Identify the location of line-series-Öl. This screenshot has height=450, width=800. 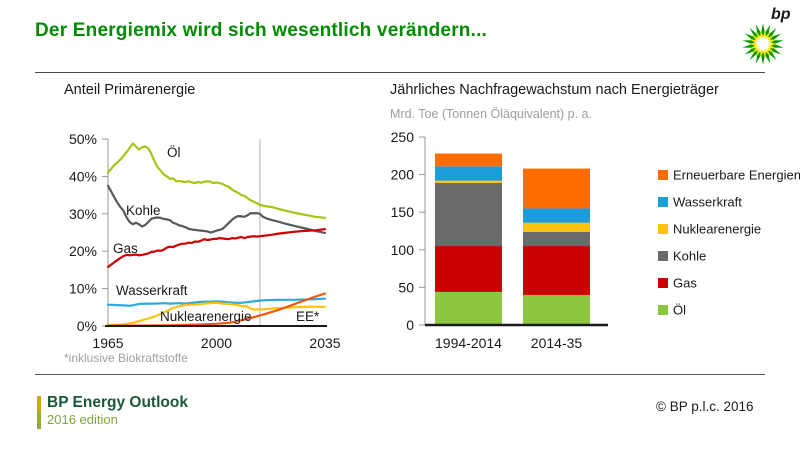
(216, 180).